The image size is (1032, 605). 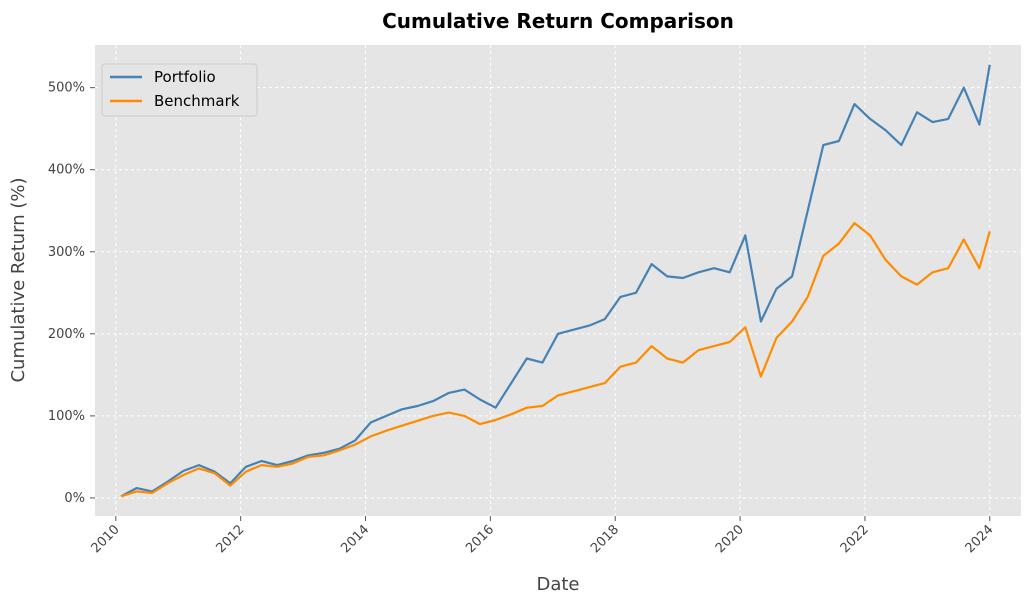 What do you see at coordinates (66, 416) in the screenshot?
I see `y-tick-label: 100%` at bounding box center [66, 416].